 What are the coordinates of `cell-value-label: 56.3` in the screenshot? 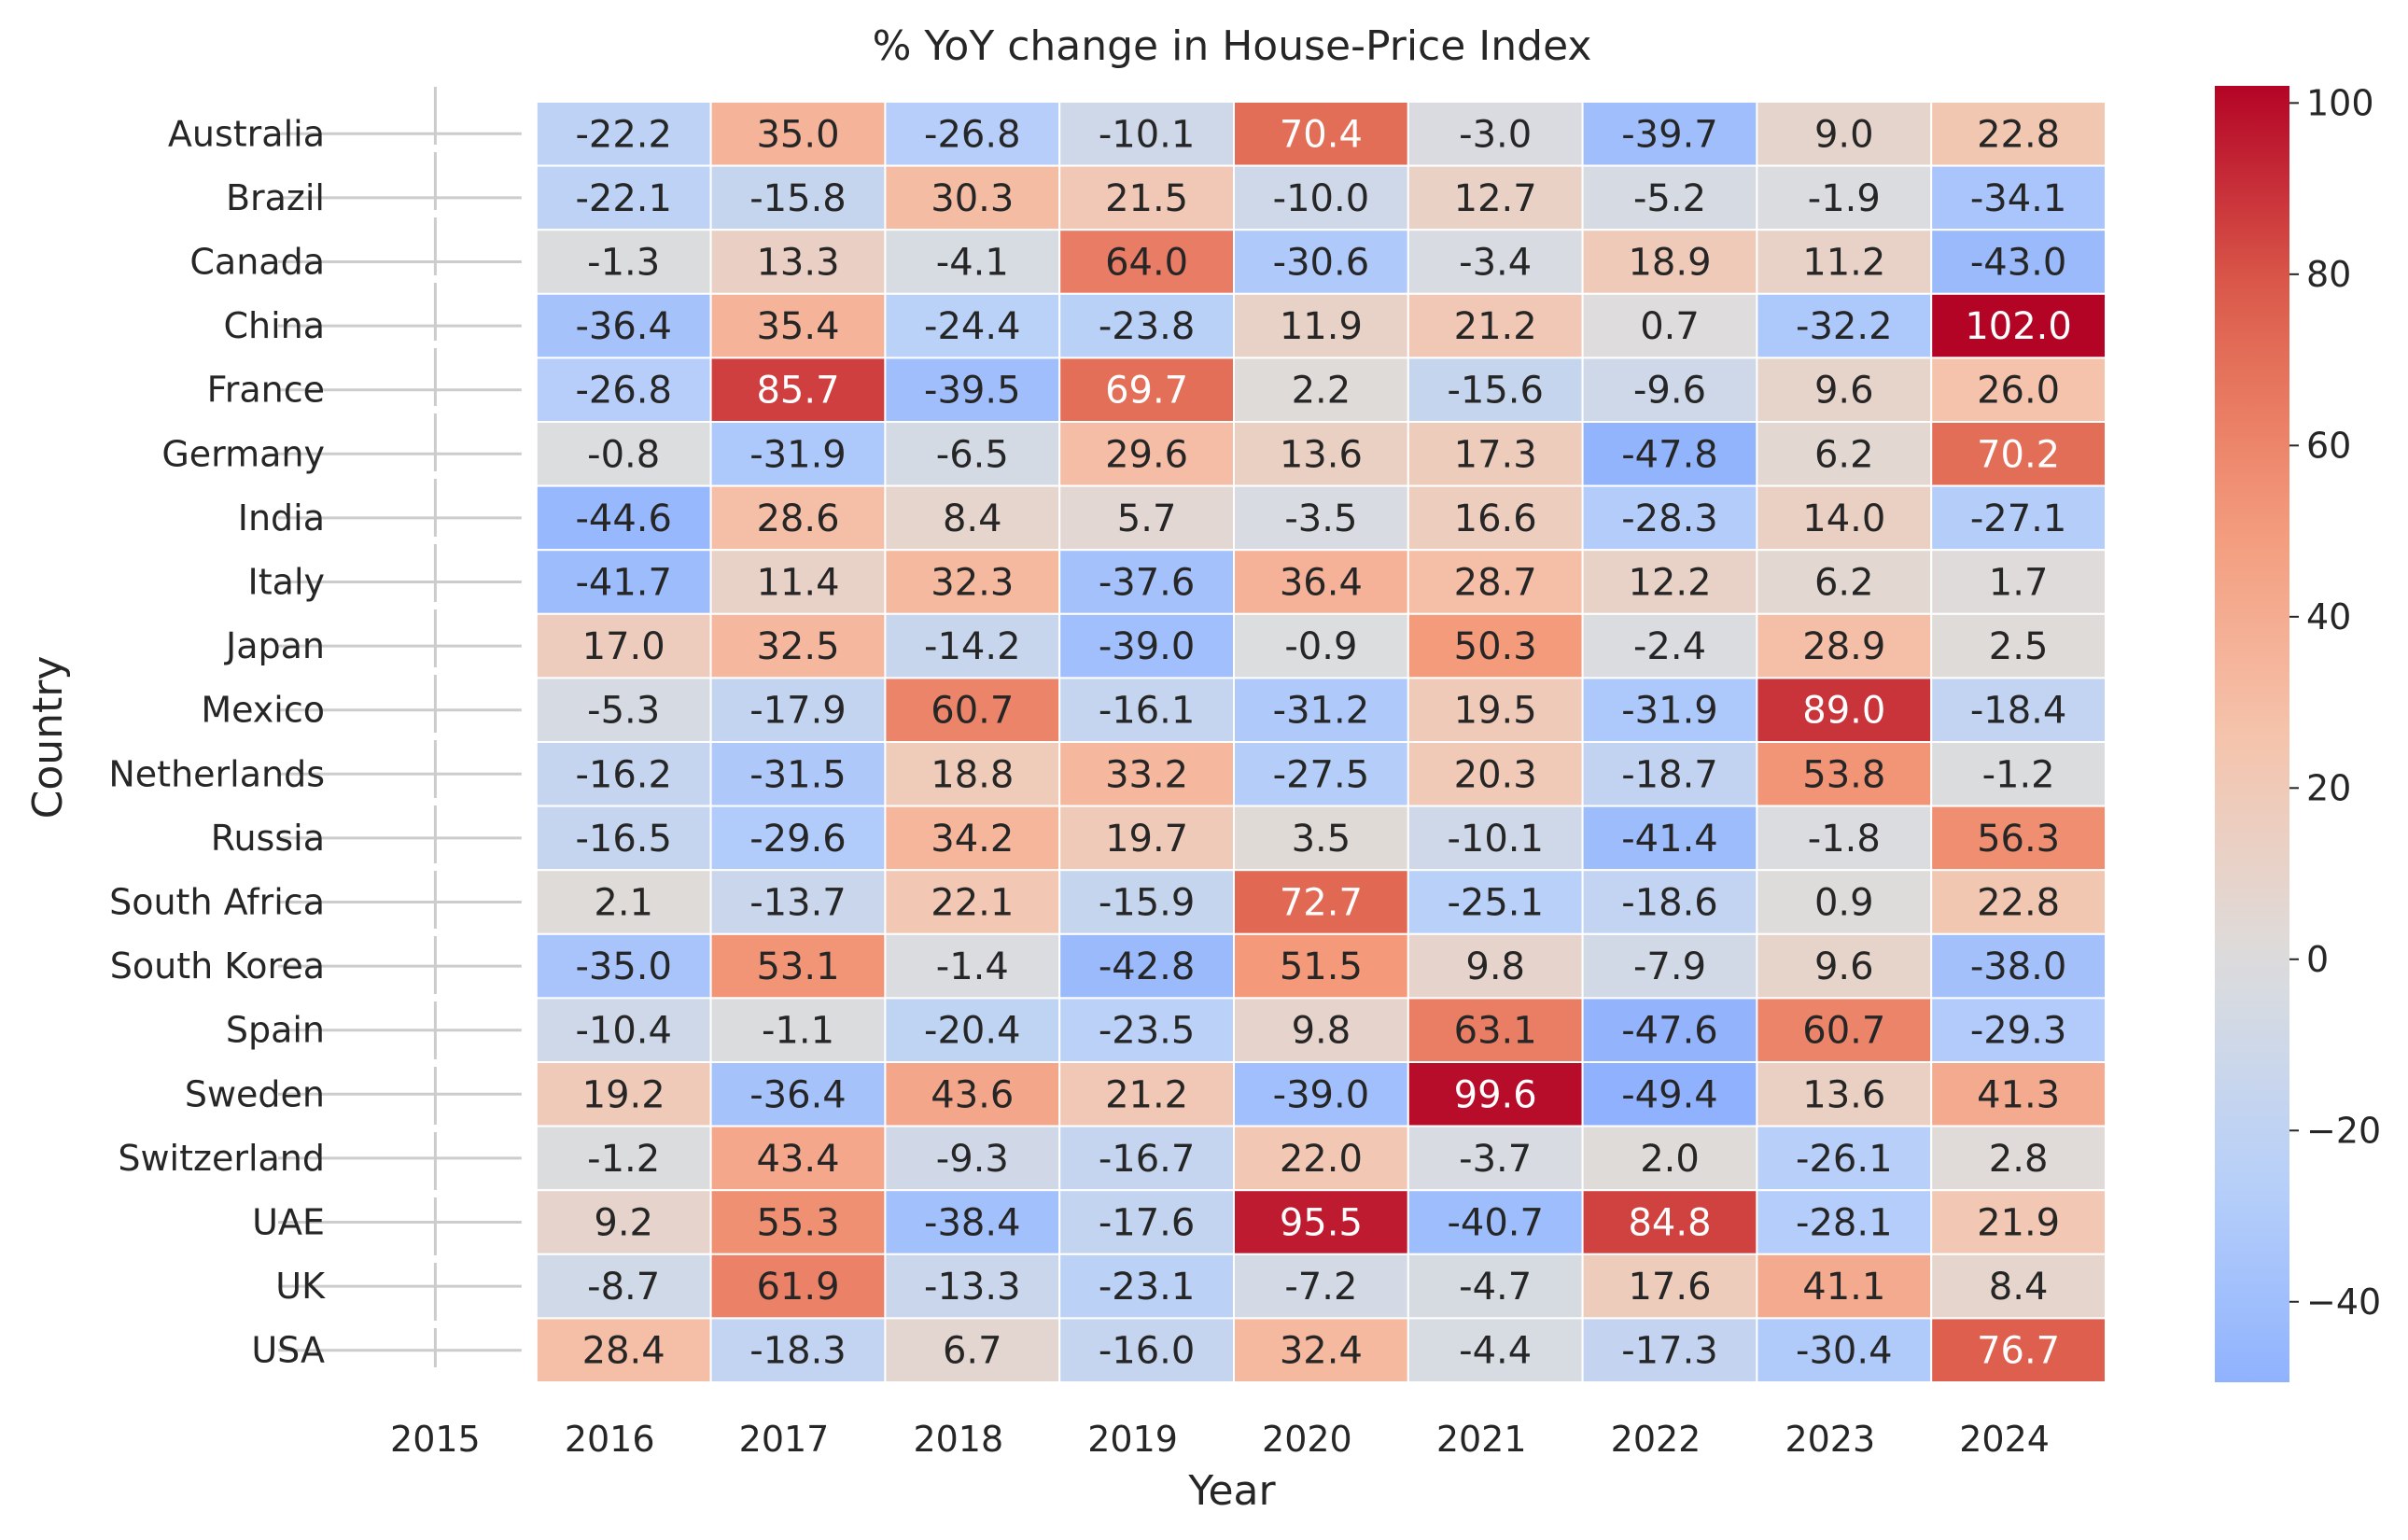 It's located at (2019, 839).